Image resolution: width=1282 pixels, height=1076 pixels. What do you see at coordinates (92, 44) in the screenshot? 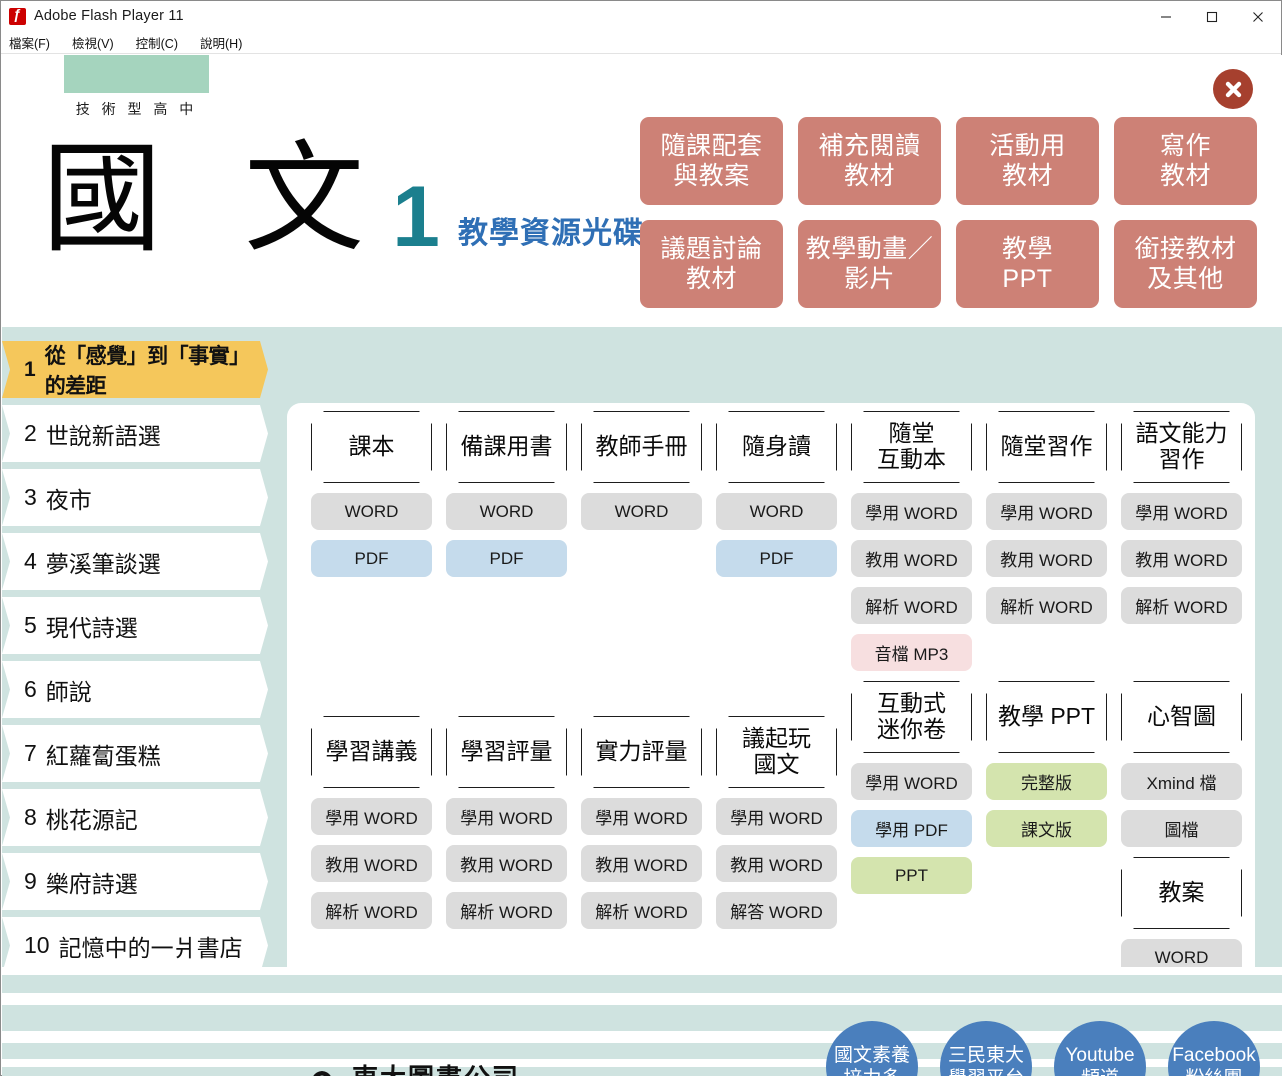
I see `menu-item-view: 檢視(V)` at bounding box center [92, 44].